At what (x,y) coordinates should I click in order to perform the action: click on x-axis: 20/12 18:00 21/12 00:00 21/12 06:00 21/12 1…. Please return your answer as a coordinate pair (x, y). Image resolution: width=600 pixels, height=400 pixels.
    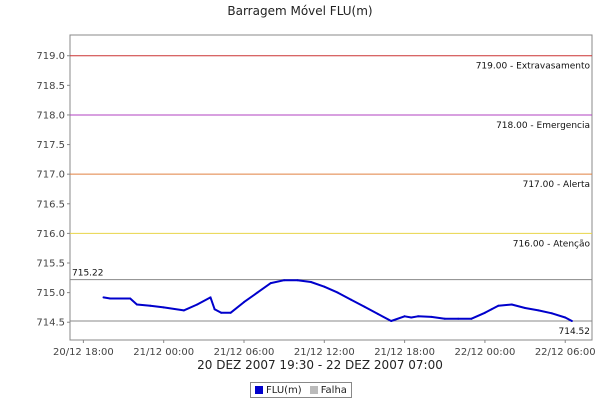
    Looking at the image, I should click on (324, 349).